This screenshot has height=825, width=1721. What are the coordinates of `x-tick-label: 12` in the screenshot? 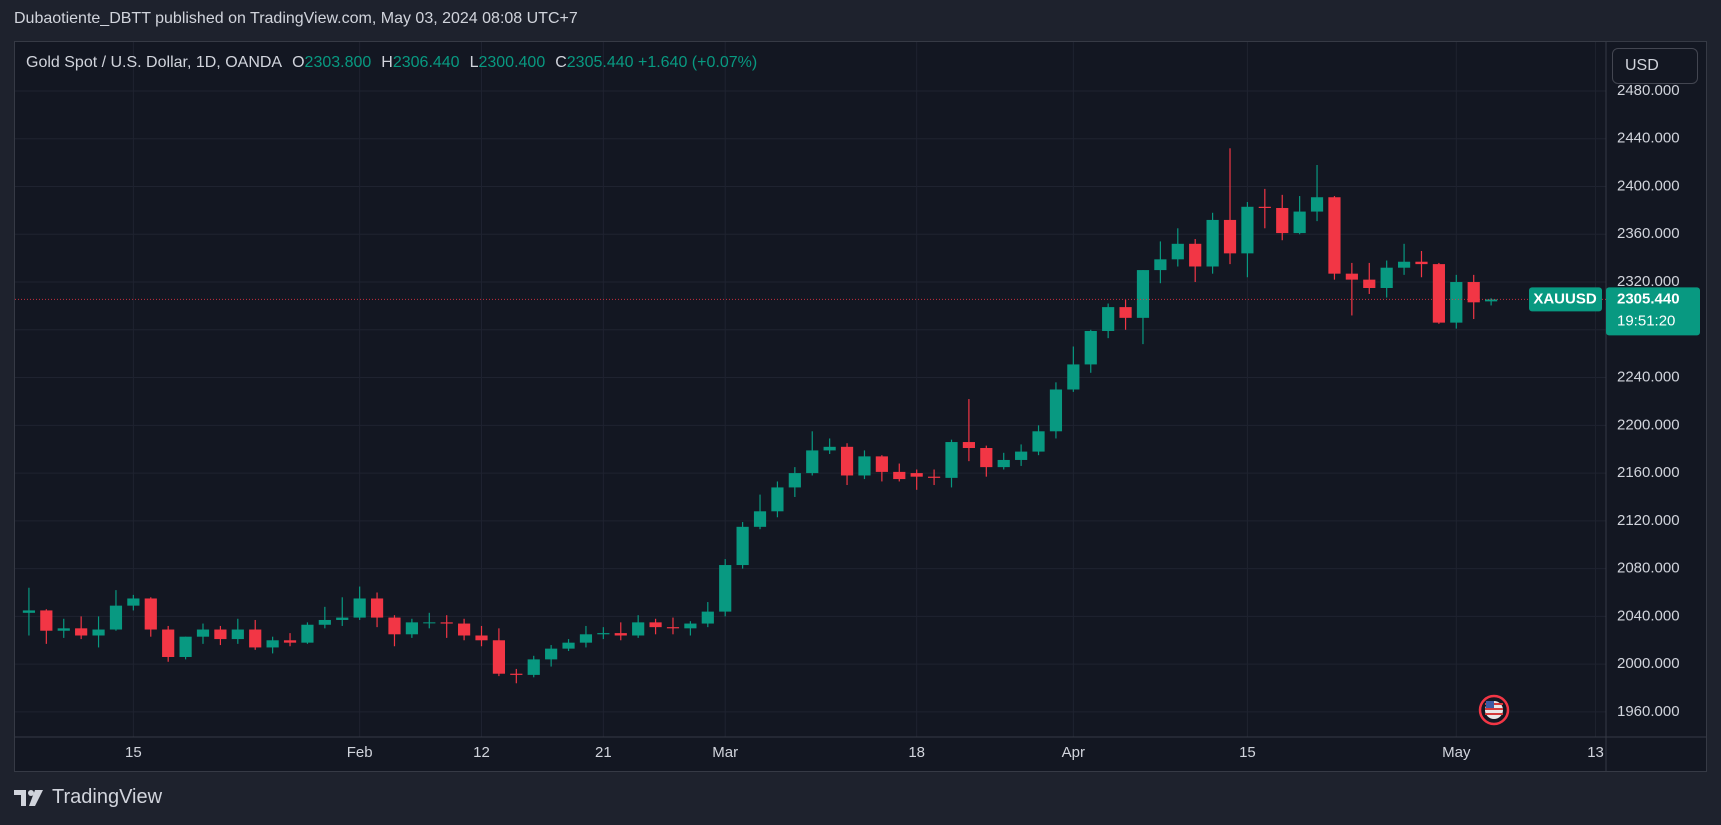 It's located at (481, 752).